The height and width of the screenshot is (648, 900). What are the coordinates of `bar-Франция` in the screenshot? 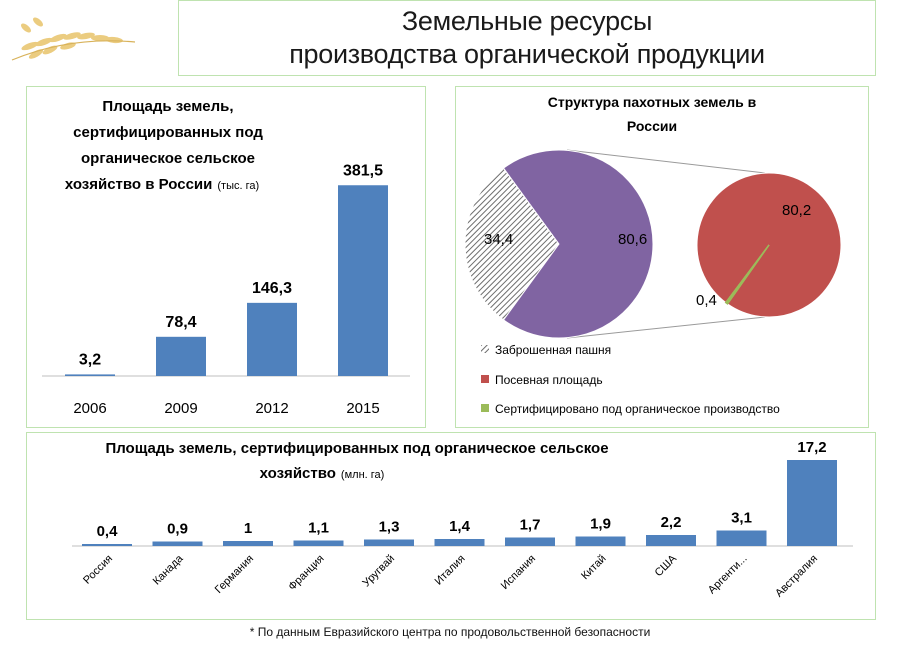 It's located at (318, 543).